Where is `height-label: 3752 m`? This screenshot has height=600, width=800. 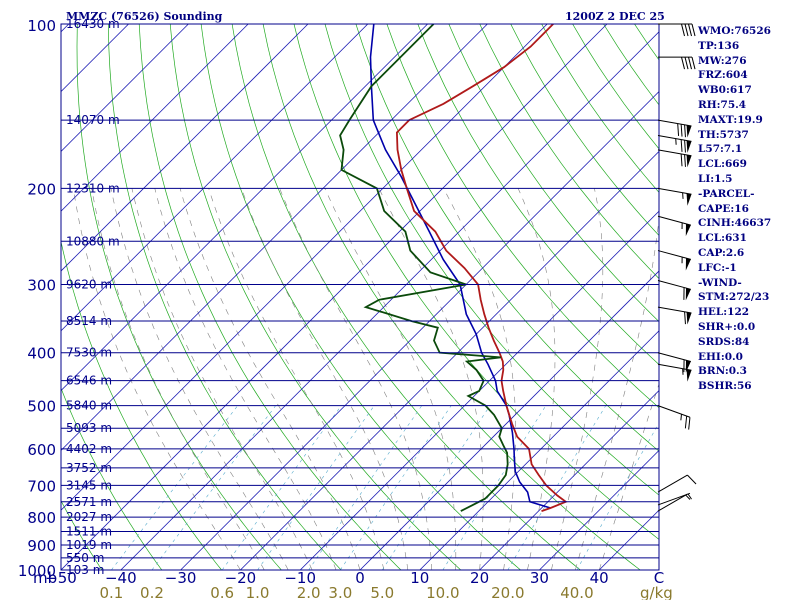 height-label: 3752 m is located at coordinates (89, 468).